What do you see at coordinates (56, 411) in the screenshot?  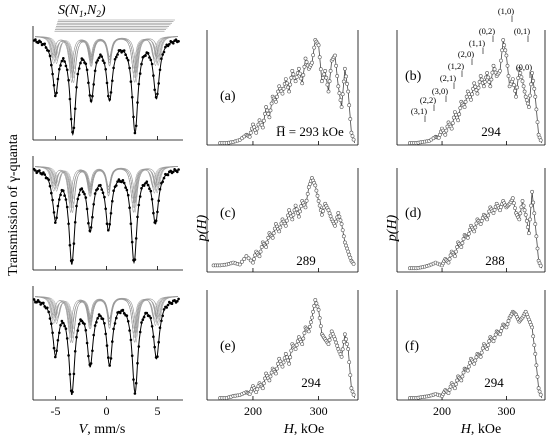 I see `mossbauer-tick-label: -5` at bounding box center [56, 411].